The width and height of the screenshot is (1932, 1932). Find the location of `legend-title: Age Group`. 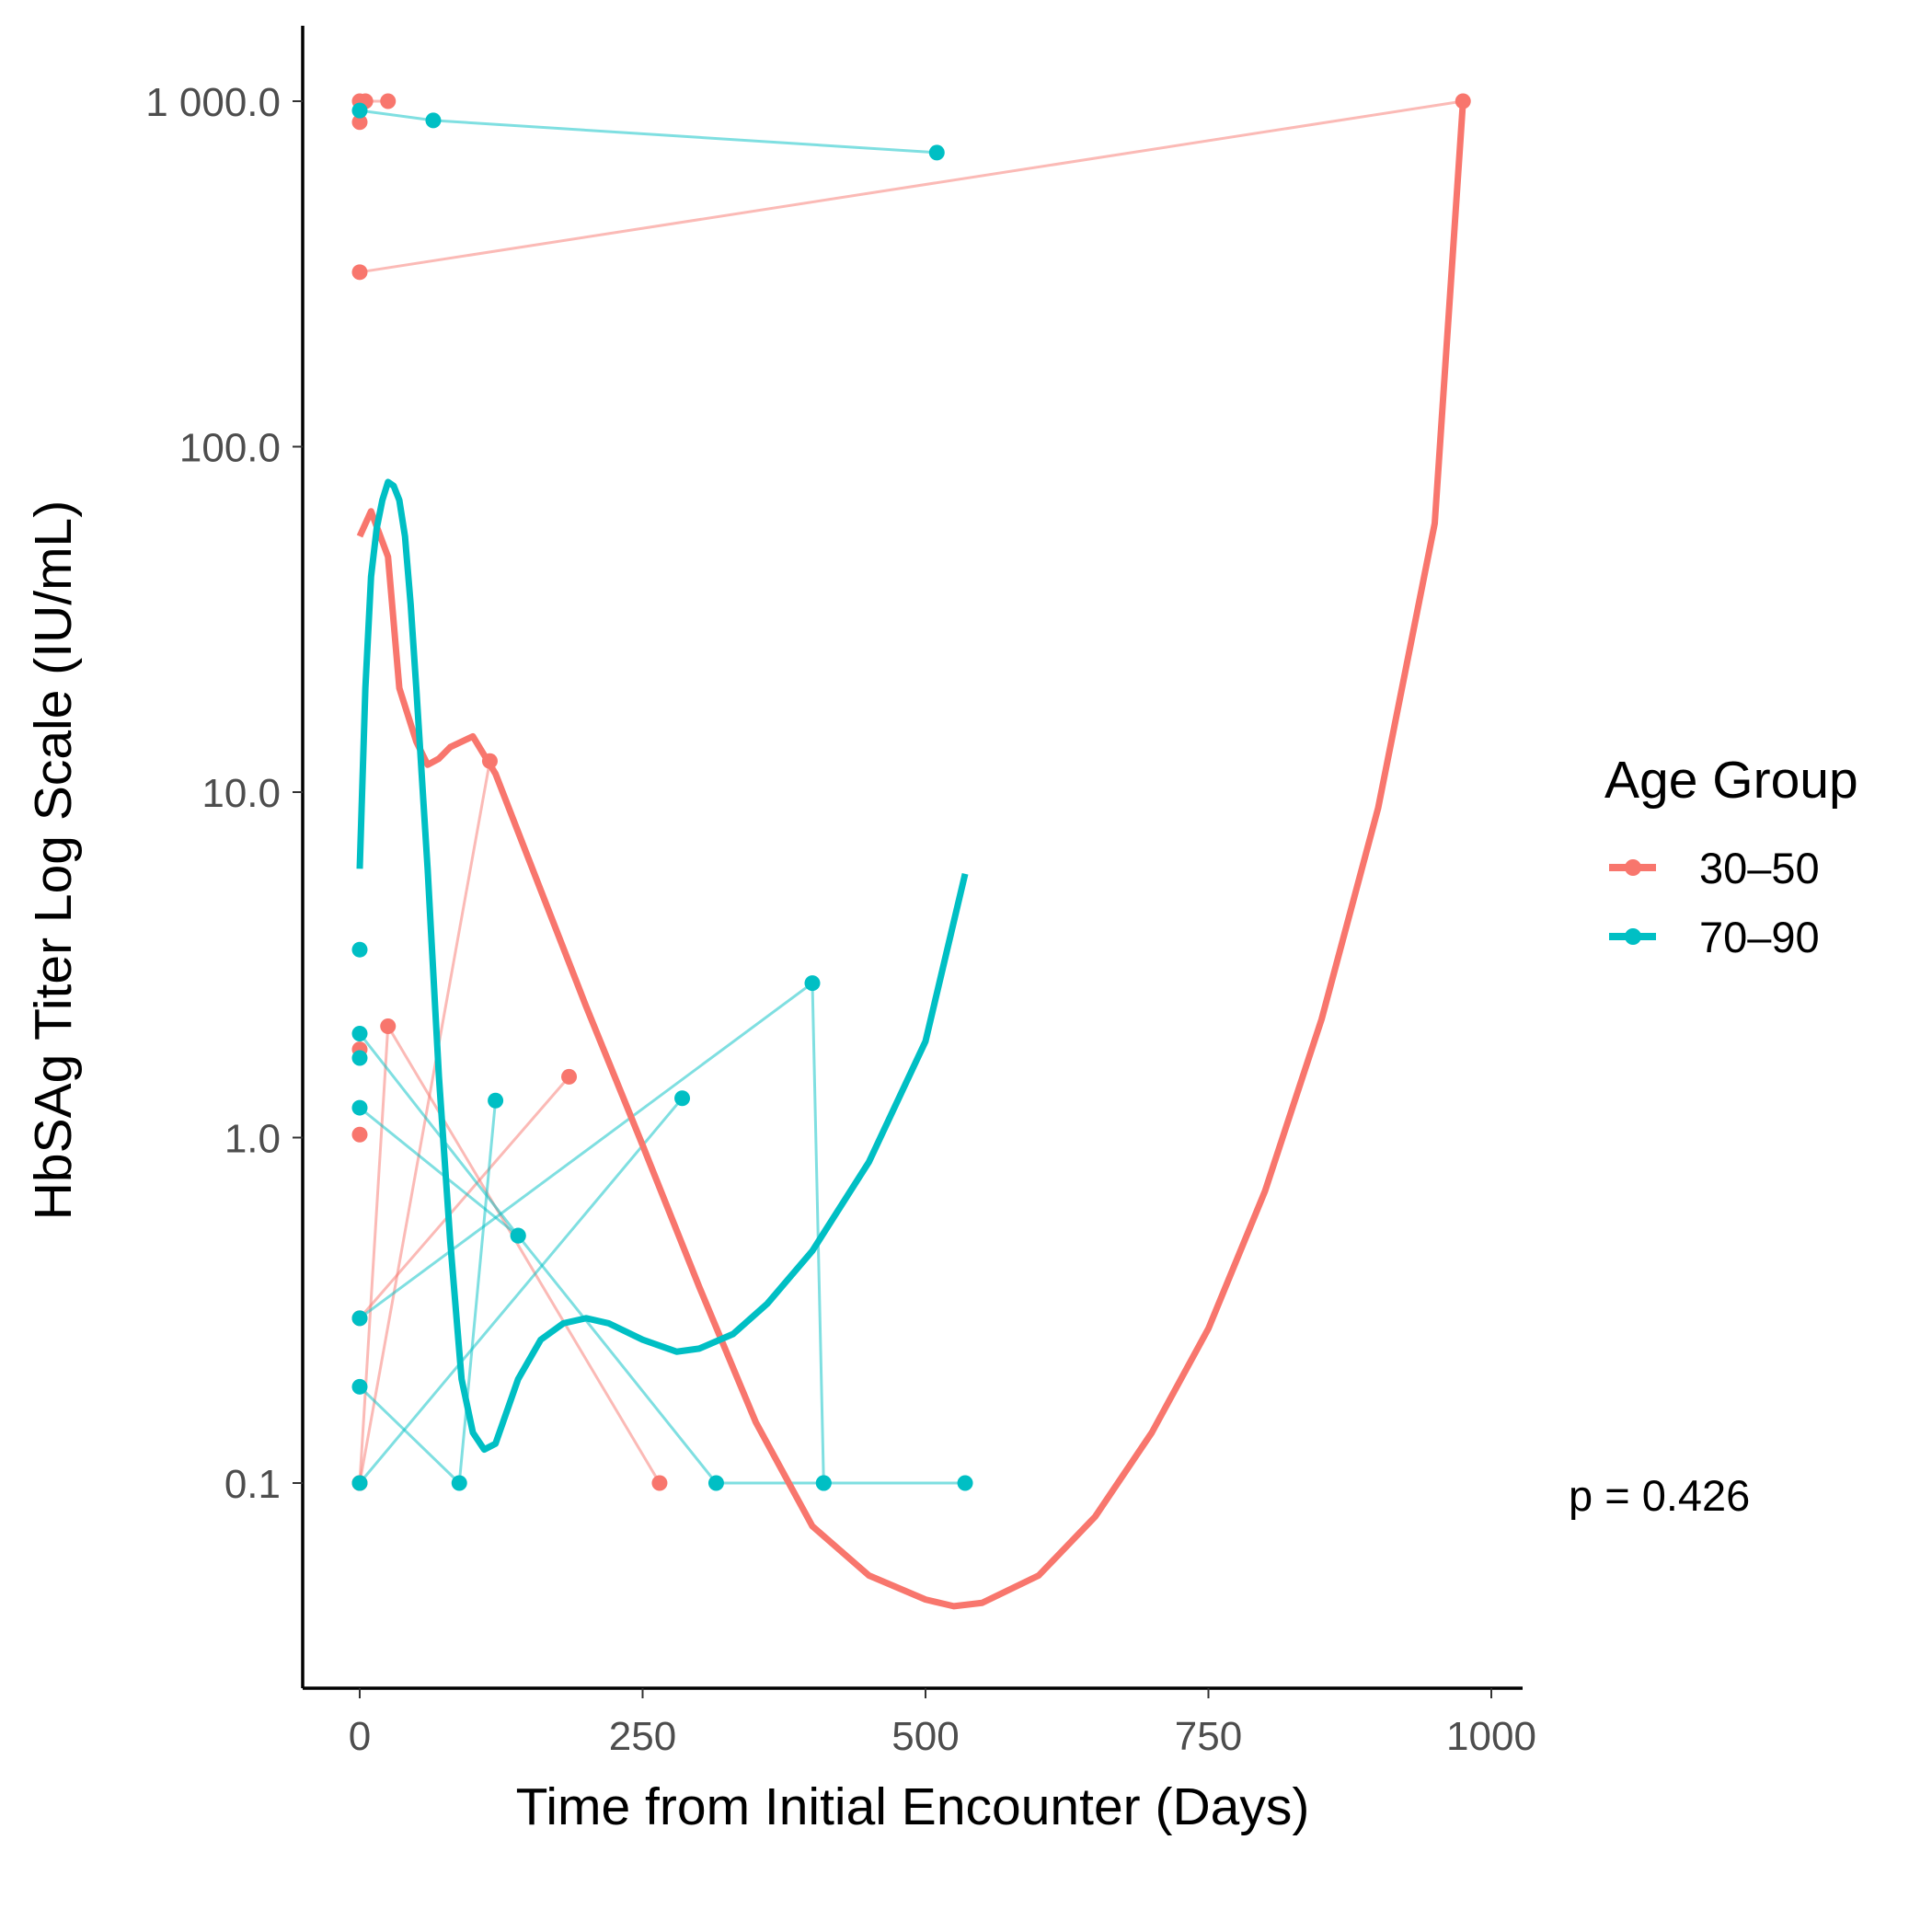

legend-title: Age Group is located at coordinates (1731, 780).